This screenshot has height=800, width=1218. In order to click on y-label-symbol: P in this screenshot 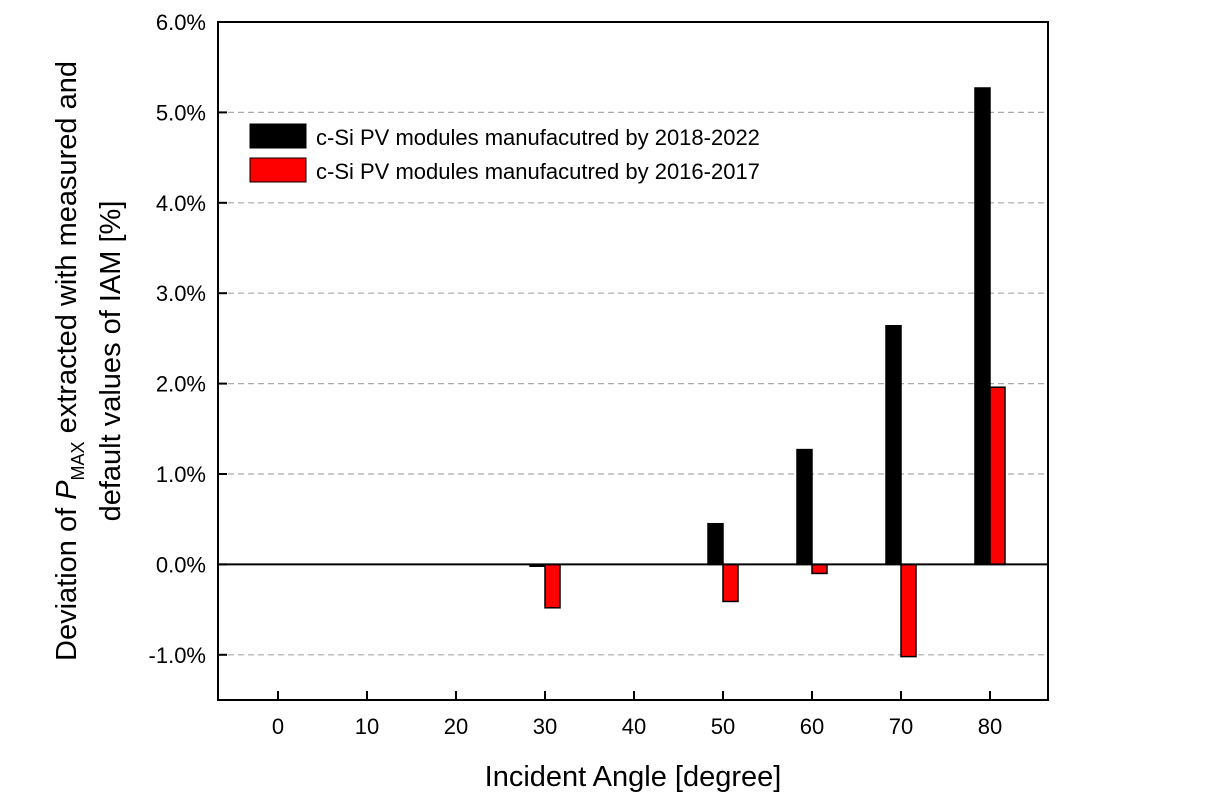, I will do `click(67, 490)`.